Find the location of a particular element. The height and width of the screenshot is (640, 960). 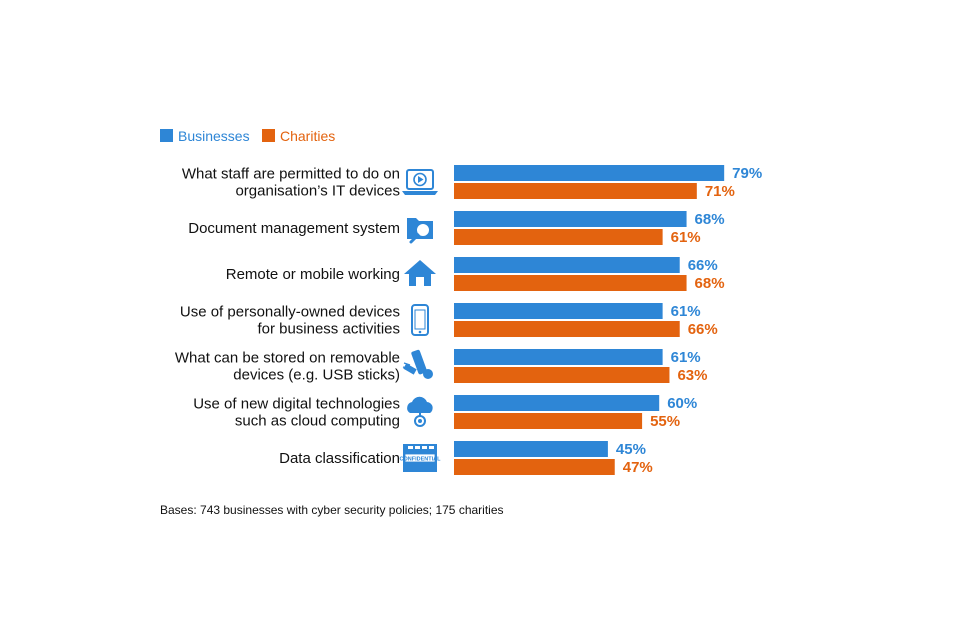

value-label-charities: 68% is located at coordinates (710, 283).